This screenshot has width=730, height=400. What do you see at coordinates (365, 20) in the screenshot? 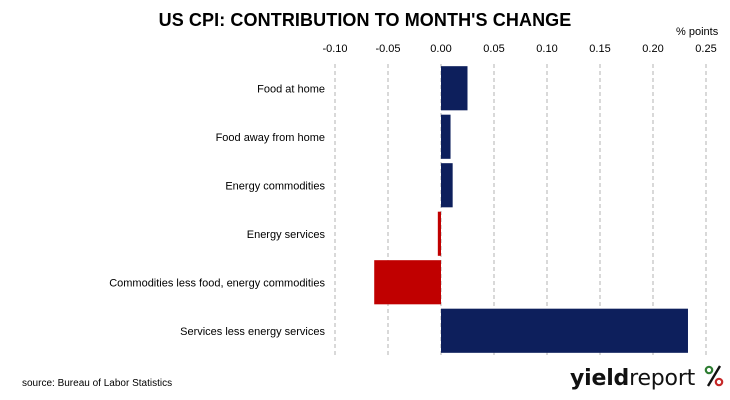
I see `chart-title: US CPI: CONTRIBUTION TO MONTH'S CHANGE` at bounding box center [365, 20].